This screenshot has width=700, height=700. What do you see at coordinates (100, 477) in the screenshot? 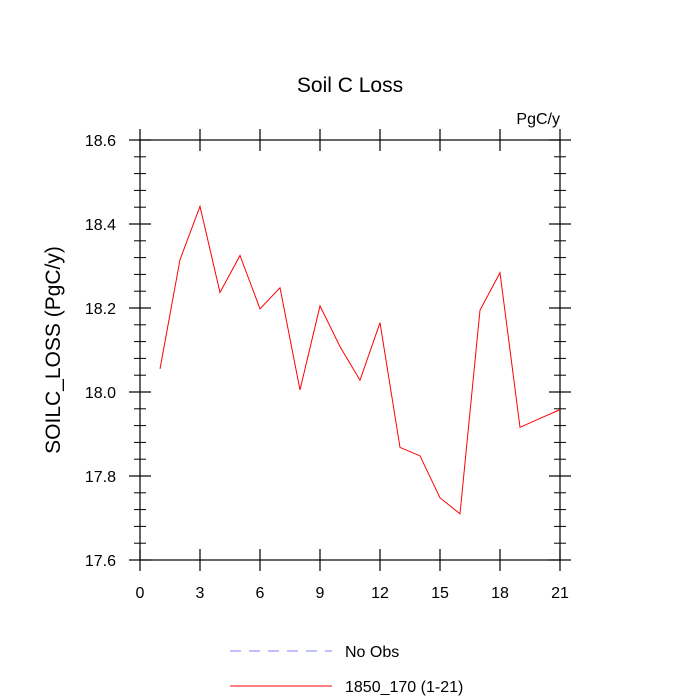
I see `y-tick-label: 17.8` at bounding box center [100, 477].